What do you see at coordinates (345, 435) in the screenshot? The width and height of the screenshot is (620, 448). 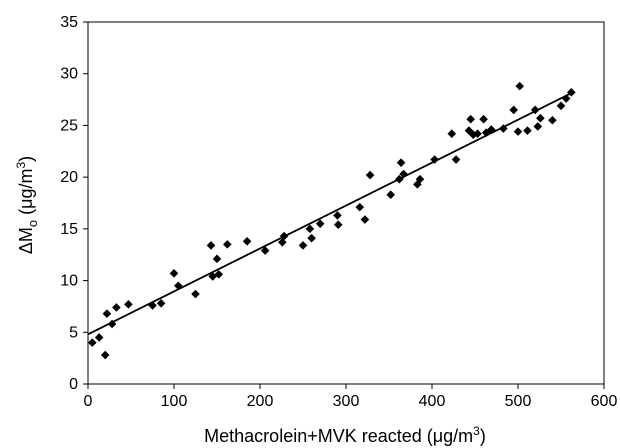 I see `x-axis-title: Methacrolein+MVK reacted (μg/m3)` at bounding box center [345, 435].